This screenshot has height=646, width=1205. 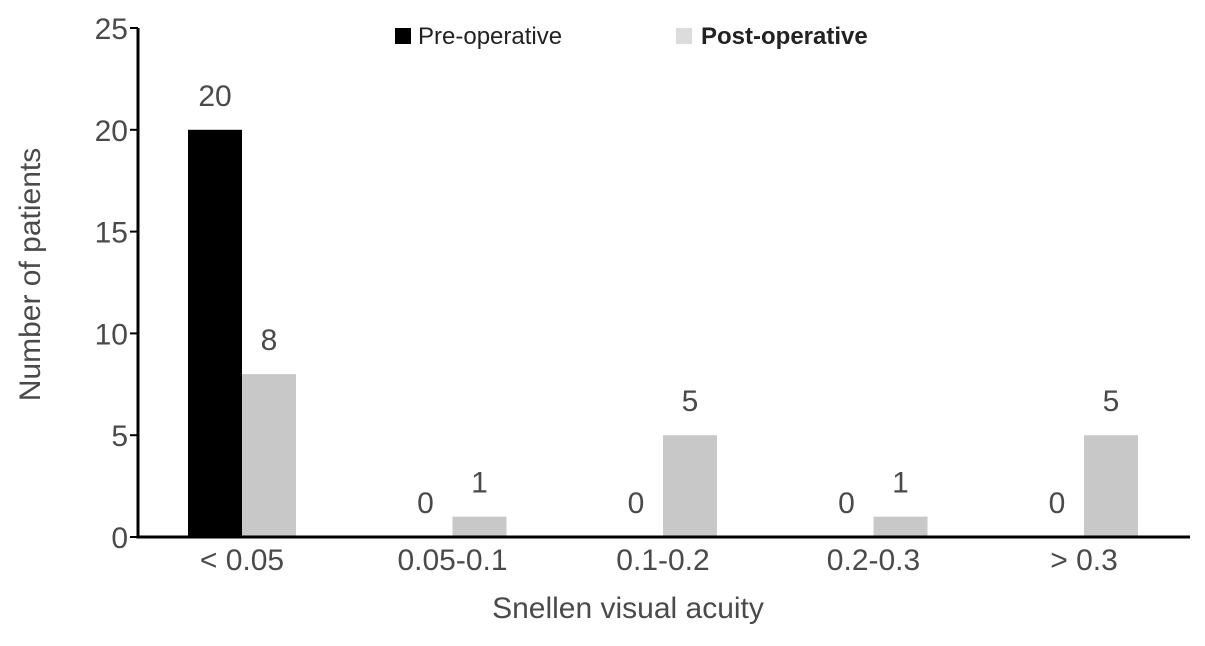 What do you see at coordinates (119, 538) in the screenshot?
I see `y-tick-label: 0` at bounding box center [119, 538].